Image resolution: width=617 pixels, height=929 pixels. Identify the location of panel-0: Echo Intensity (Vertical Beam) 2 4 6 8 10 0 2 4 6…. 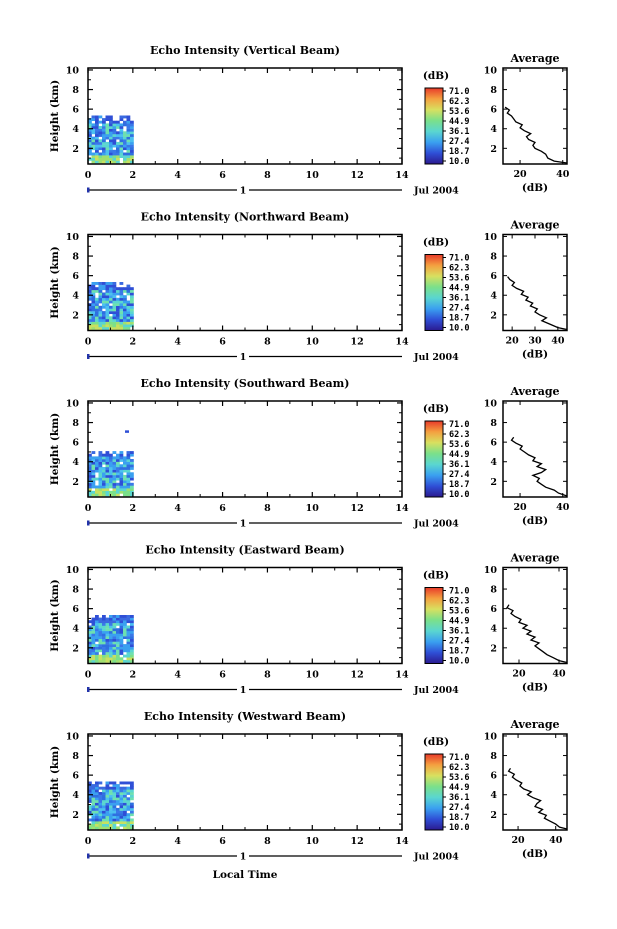
(309, 120).